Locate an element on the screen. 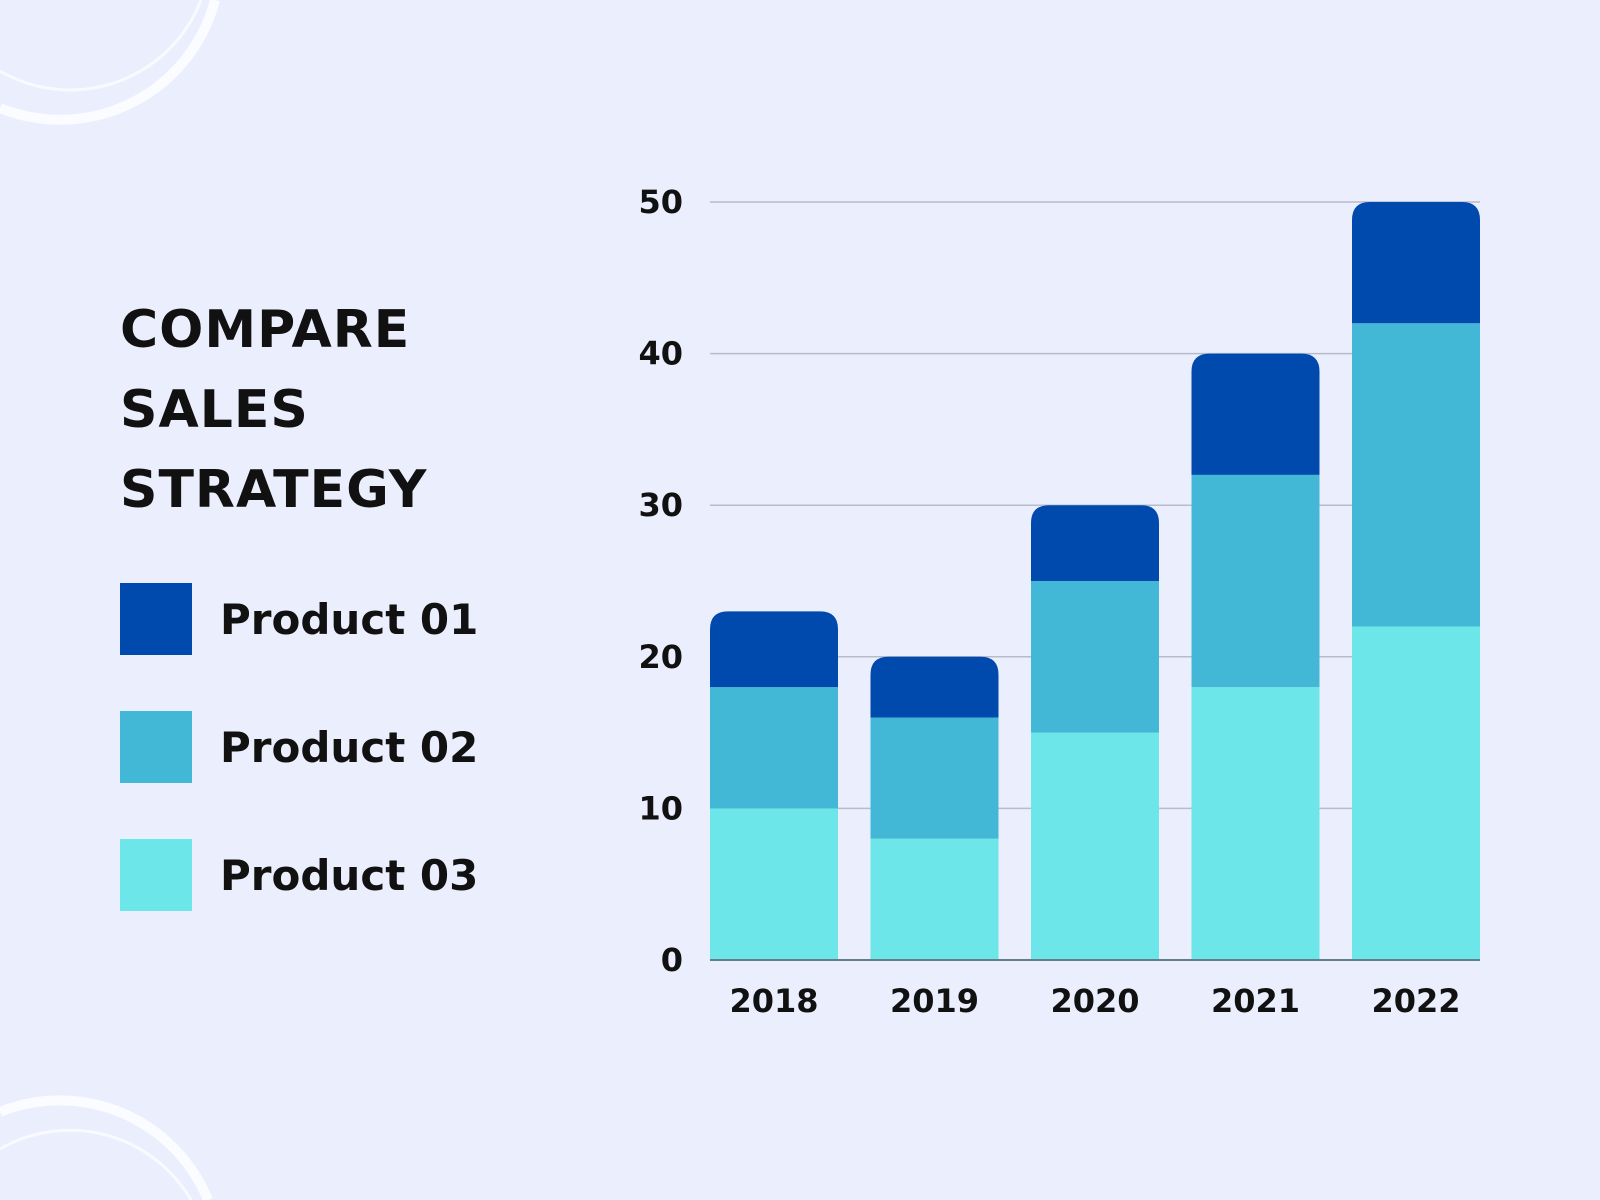 The image size is (1600, 1200). legend: Product 01 Product 02 Product 03 is located at coordinates (299, 775).